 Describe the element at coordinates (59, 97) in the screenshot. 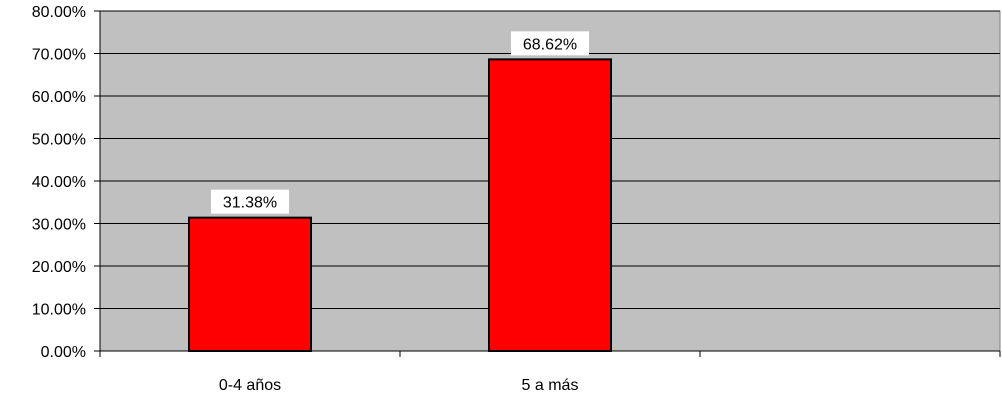

I see `y-tick-label: 60.00%` at that location.